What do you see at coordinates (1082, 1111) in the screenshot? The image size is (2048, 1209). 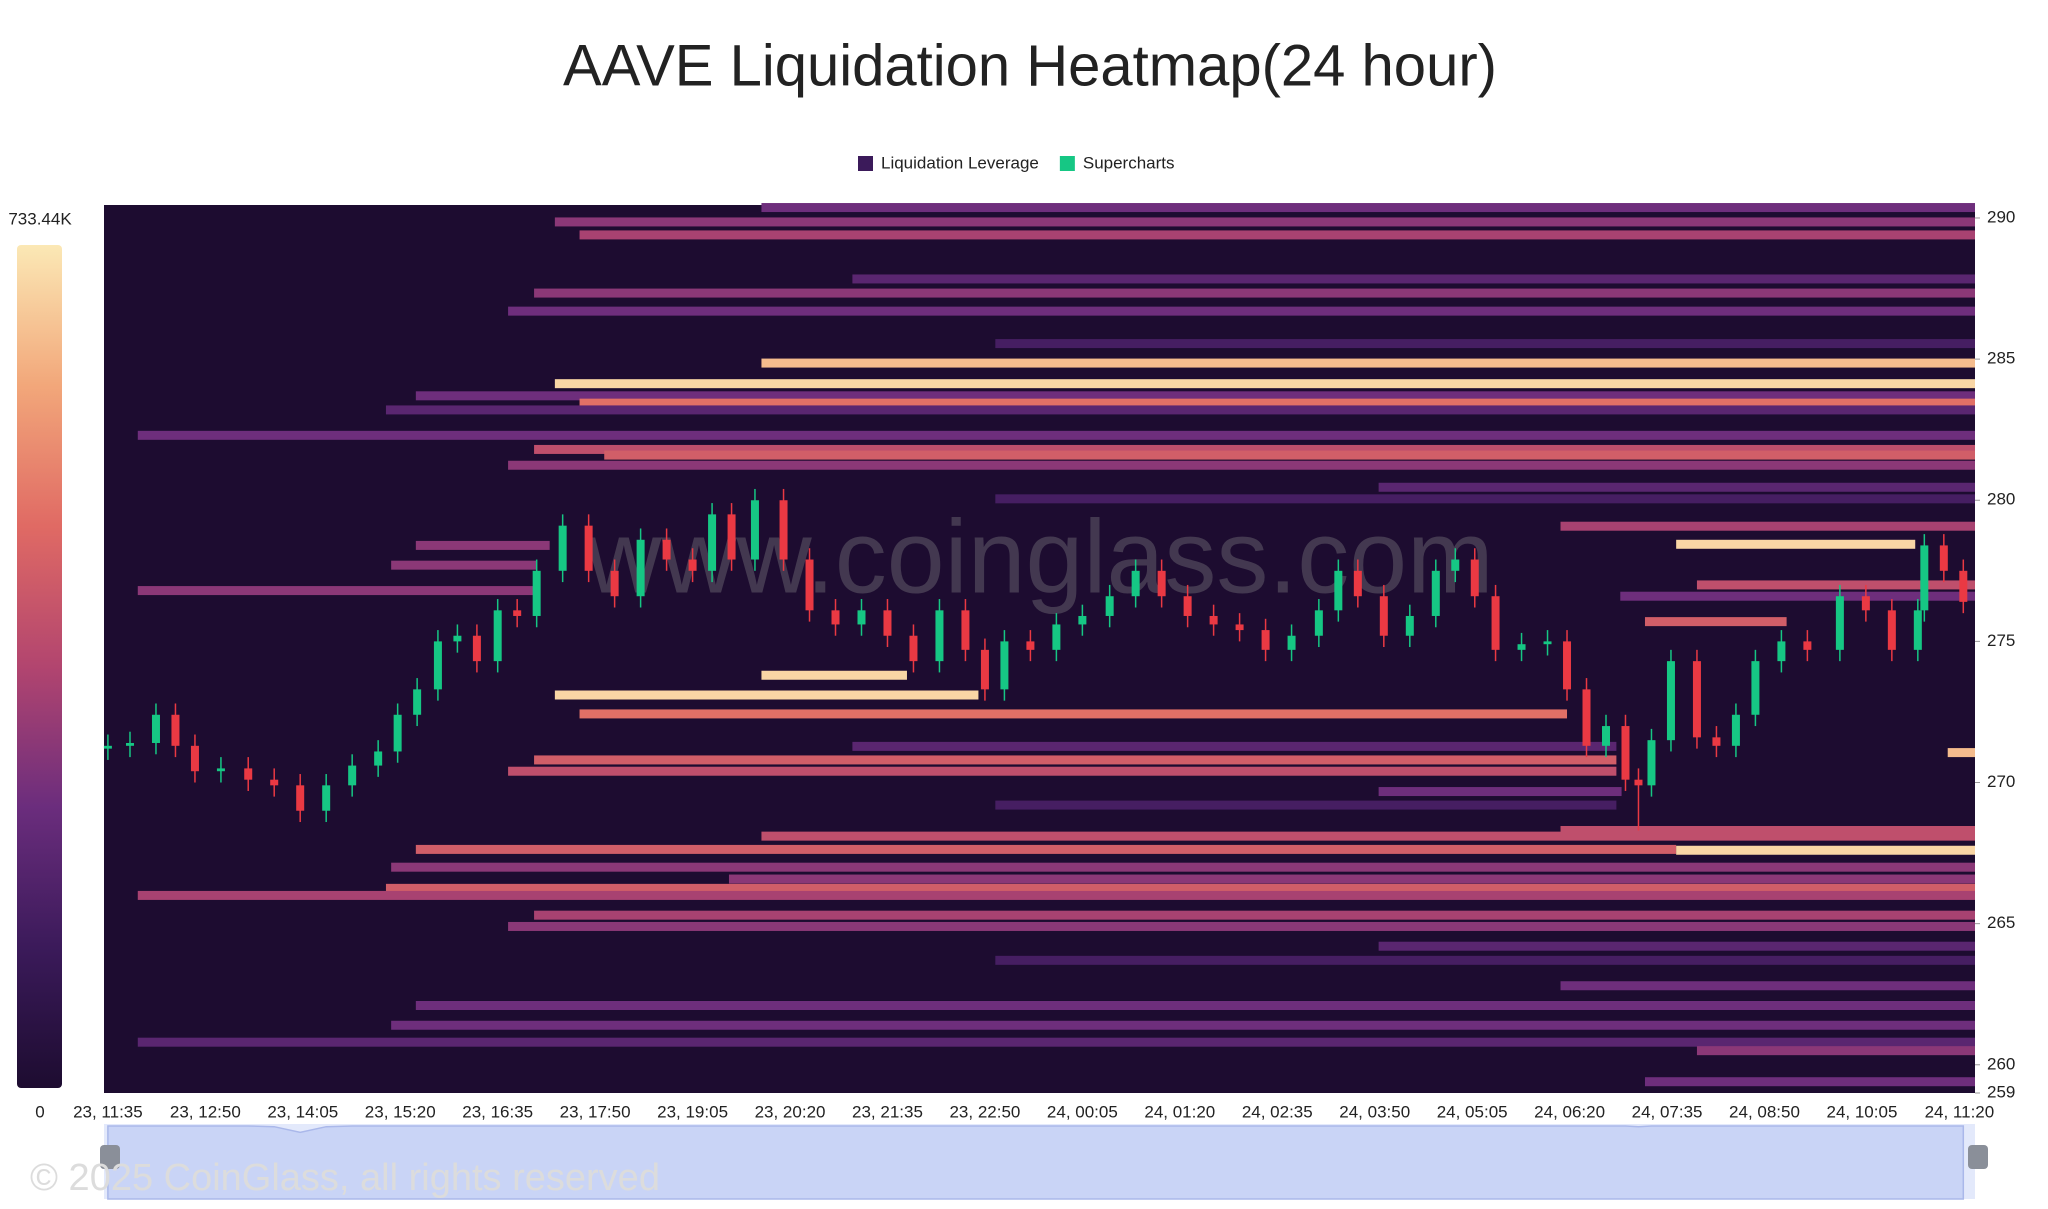 I see `x-tick-label: 24, 00:05` at bounding box center [1082, 1111].